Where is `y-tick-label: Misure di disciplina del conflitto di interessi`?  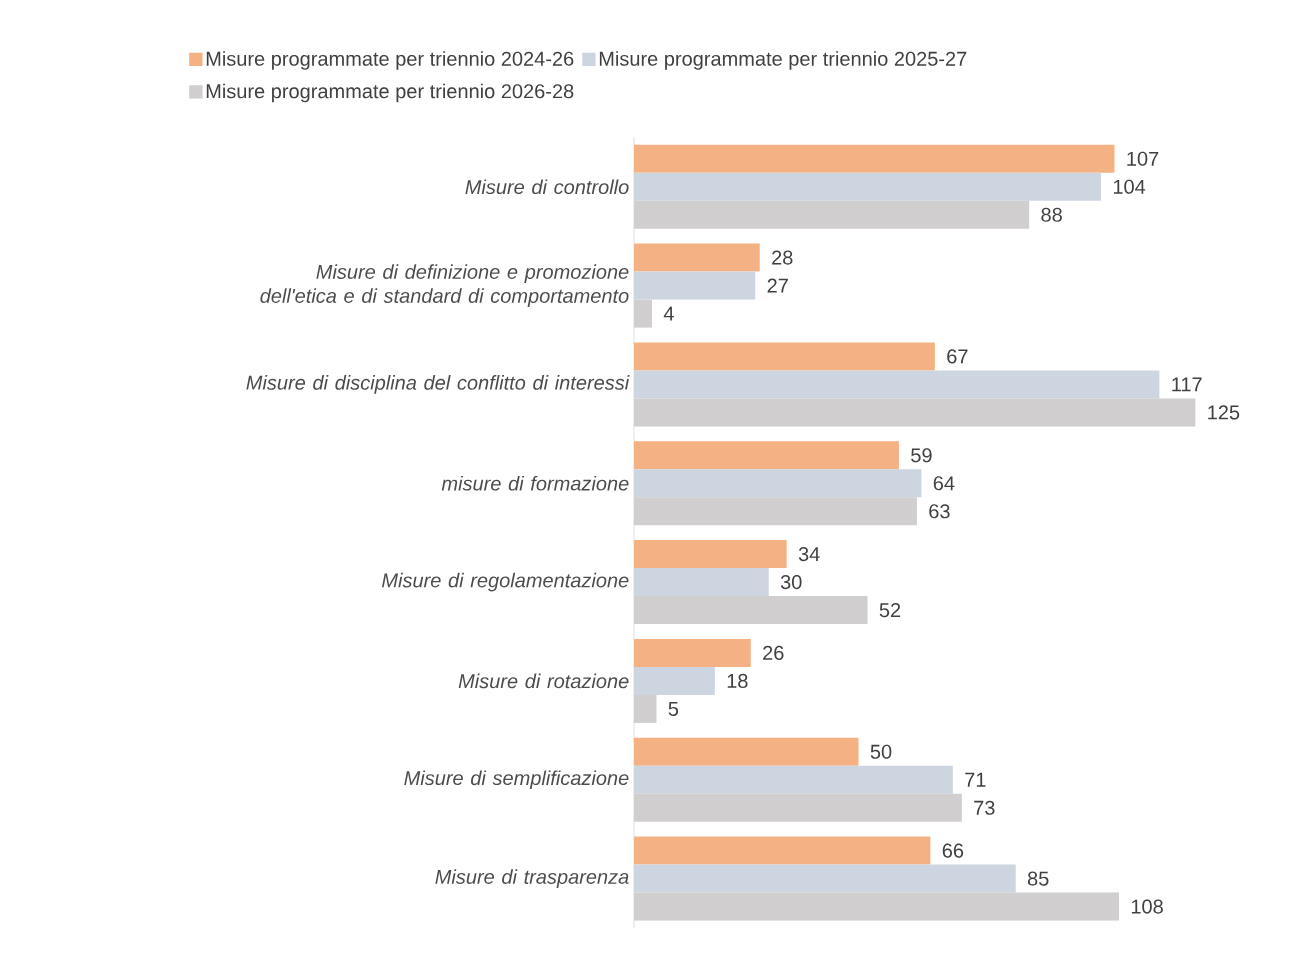 y-tick-label: Misure di disciplina del conflitto di interessi is located at coordinates (438, 384).